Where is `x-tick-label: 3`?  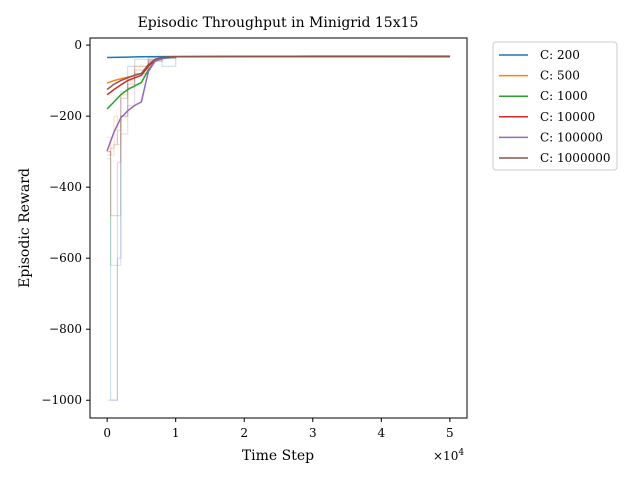
x-tick-label: 3 is located at coordinates (313, 433).